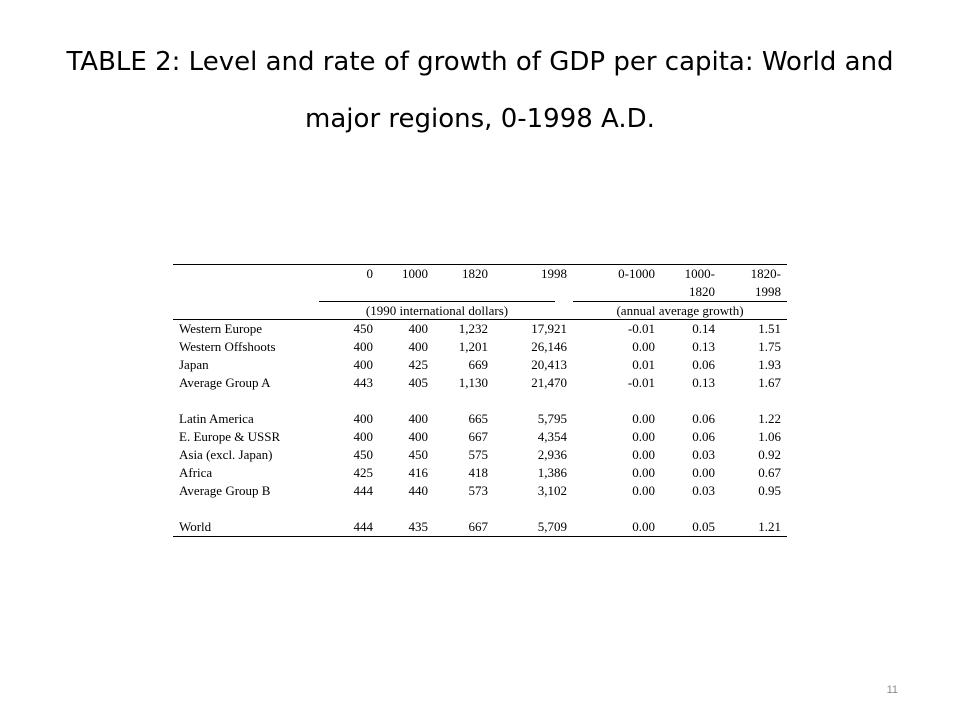  I want to click on table-row: Japan 400 425 669 20,413 0.01 0.06 1.93, so click(480, 365).